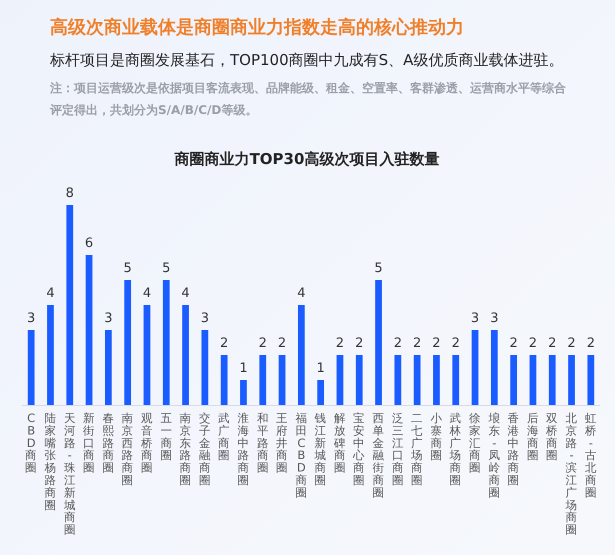  I want to click on x-tick-label: 王府井商圈, so click(282, 443).